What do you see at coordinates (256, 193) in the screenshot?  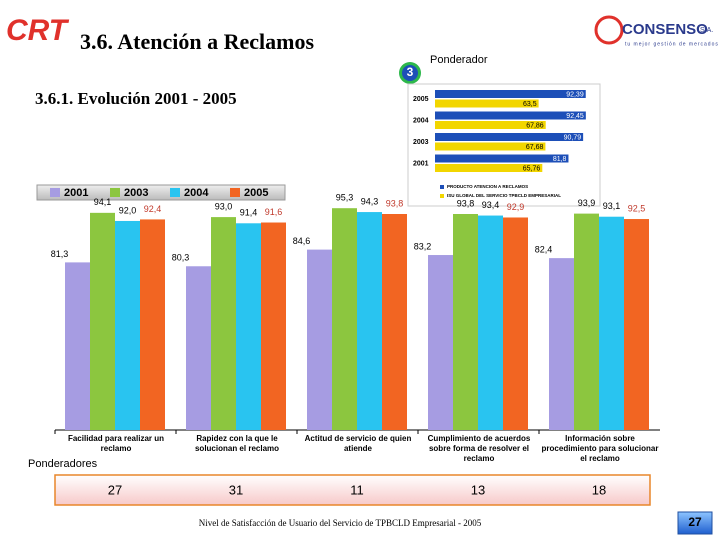 I see `legend-label: 2005` at bounding box center [256, 193].